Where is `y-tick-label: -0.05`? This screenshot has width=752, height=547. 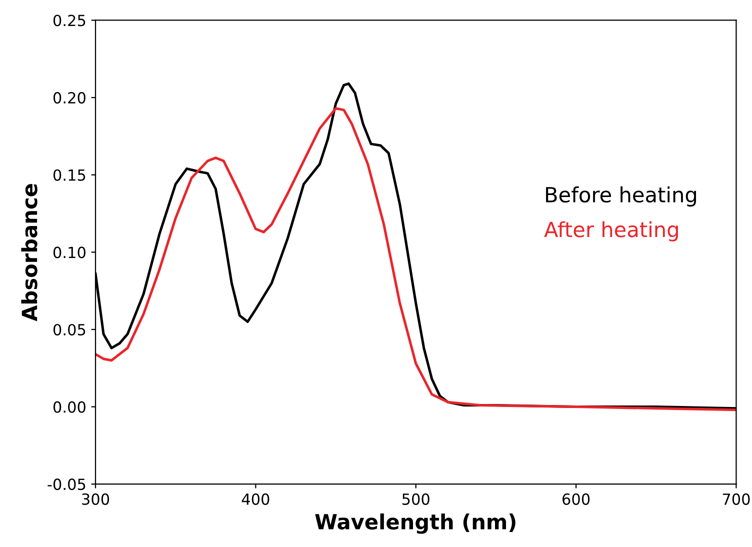 y-tick-label: -0.05 is located at coordinates (67, 484).